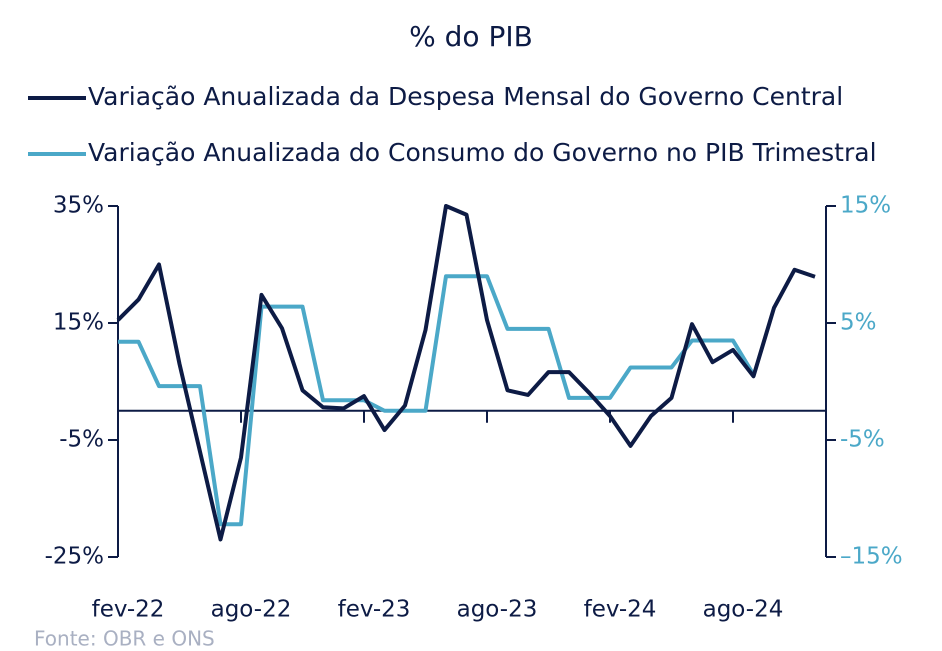 The image size is (942, 651). Describe the element at coordinates (620, 610) in the screenshot. I see `x-tick-label: fev-24` at that location.